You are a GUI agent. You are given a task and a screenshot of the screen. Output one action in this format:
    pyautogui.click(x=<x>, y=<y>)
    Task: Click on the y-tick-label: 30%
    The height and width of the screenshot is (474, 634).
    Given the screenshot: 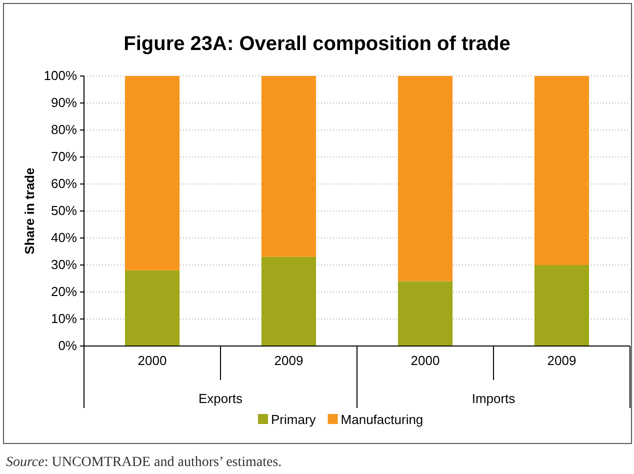 What is the action you would take?
    pyautogui.click(x=64, y=264)
    